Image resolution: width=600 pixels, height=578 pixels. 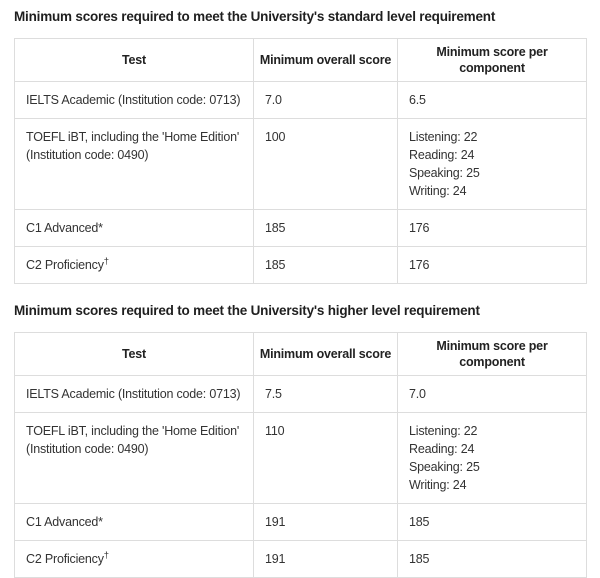 I want to click on overall-score-cell: 7.0, so click(x=325, y=100).